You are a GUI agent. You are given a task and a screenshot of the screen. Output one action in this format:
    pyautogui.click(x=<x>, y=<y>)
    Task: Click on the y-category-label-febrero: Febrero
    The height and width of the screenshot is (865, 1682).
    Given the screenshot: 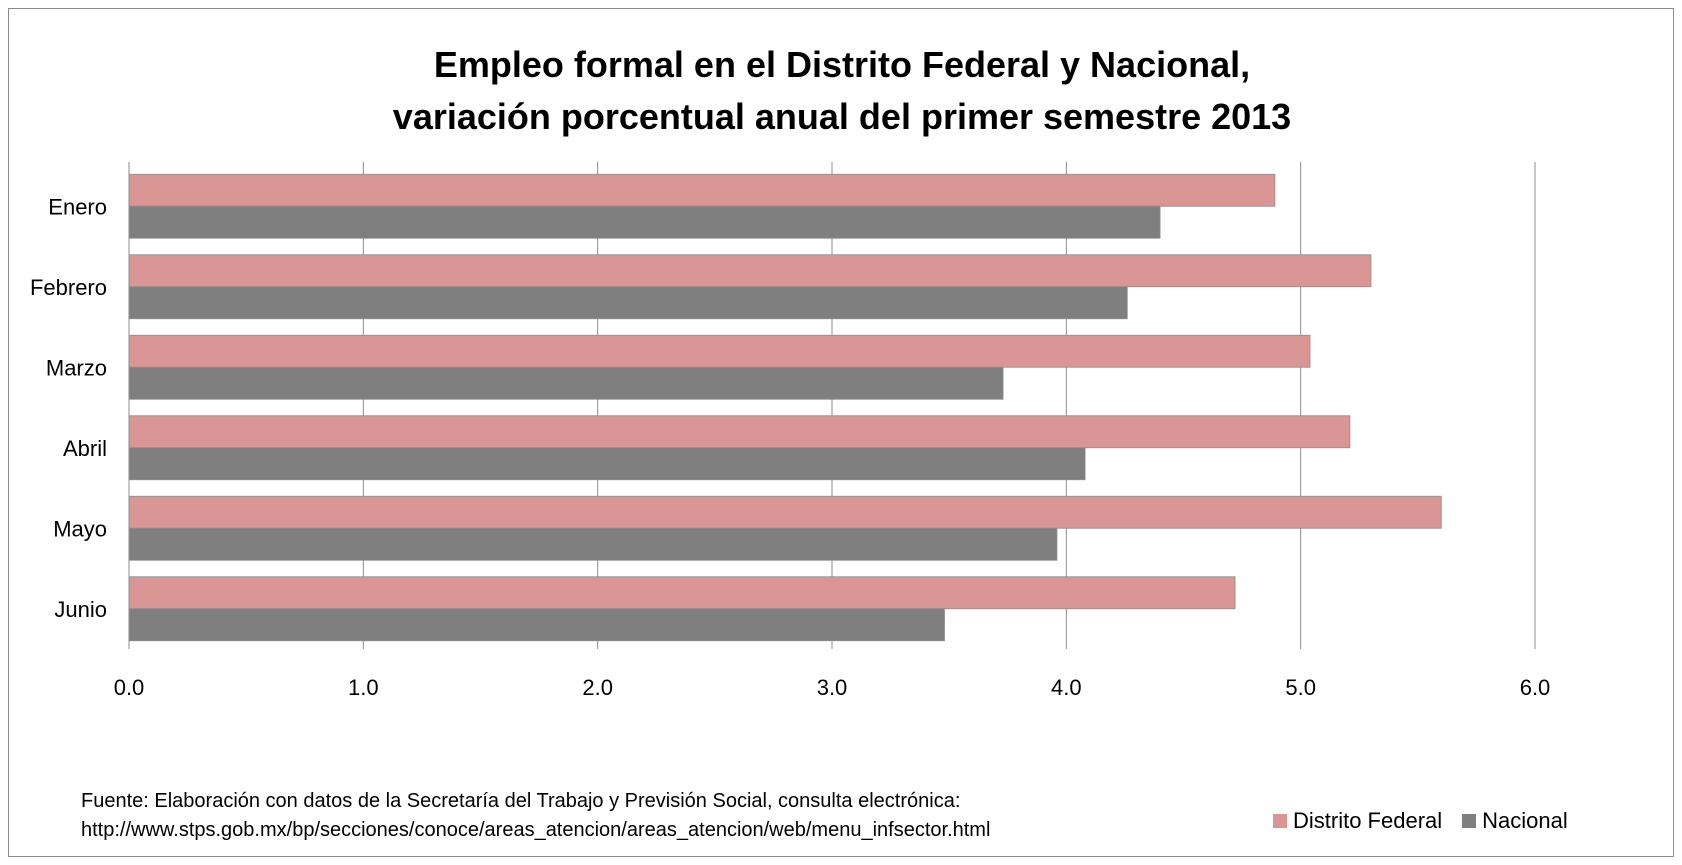 What is the action you would take?
    pyautogui.click(x=68, y=287)
    